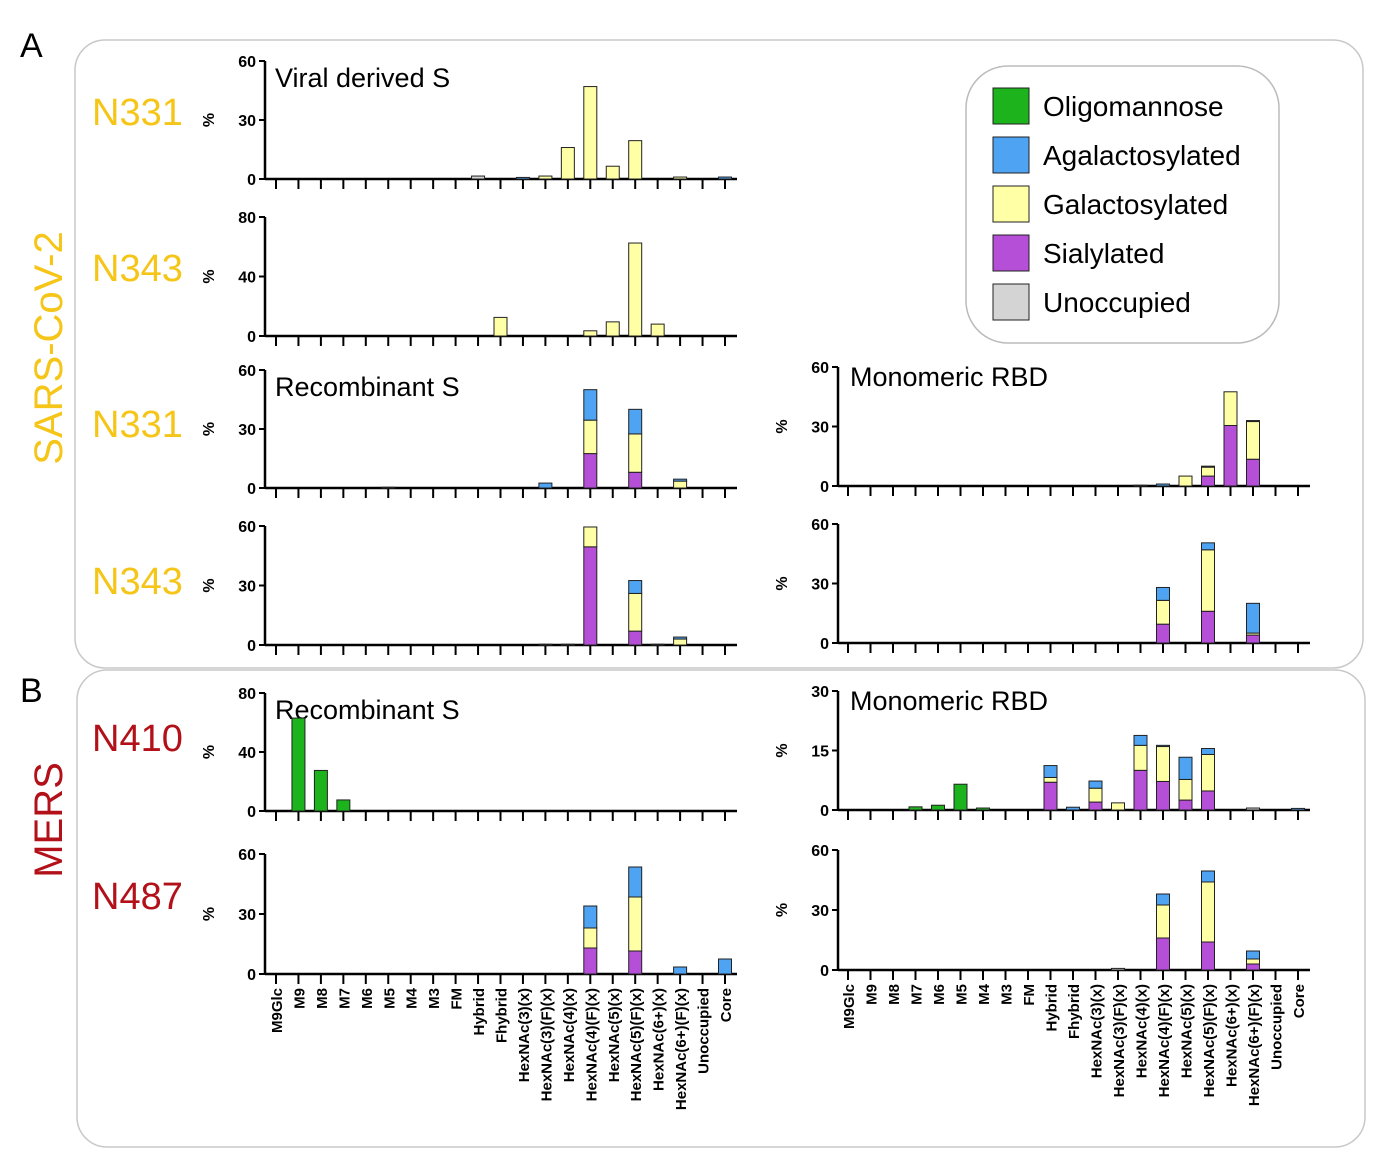 The width and height of the screenshot is (1373, 1154). I want to click on x-tick-label: HexNAc(6+)(x), so click(1232, 1035).